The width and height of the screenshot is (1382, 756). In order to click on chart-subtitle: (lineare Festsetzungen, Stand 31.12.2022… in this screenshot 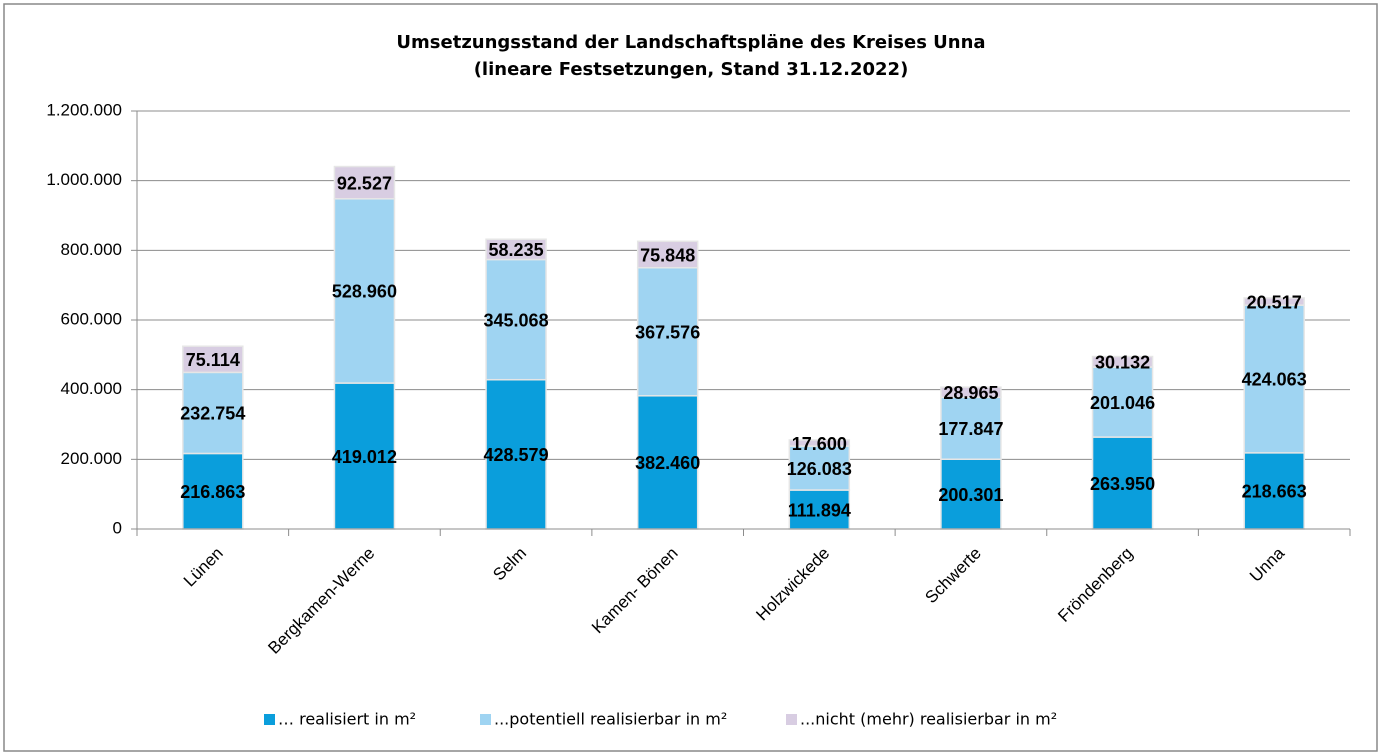, I will do `click(691, 69)`.